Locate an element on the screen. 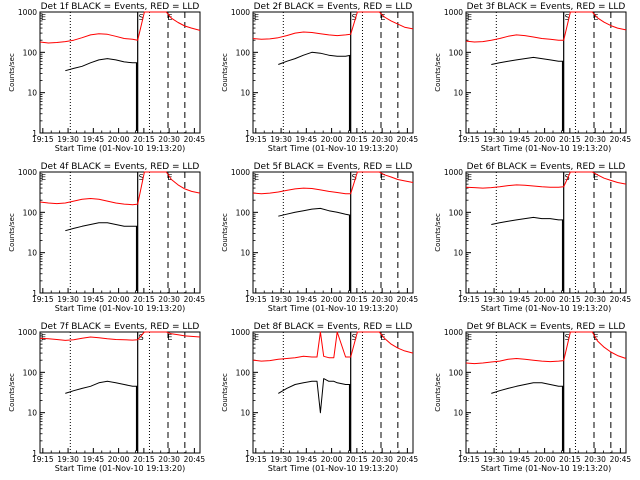  panel-title: Det 2f BLACK = Events, RED = LLD is located at coordinates (333, 7).